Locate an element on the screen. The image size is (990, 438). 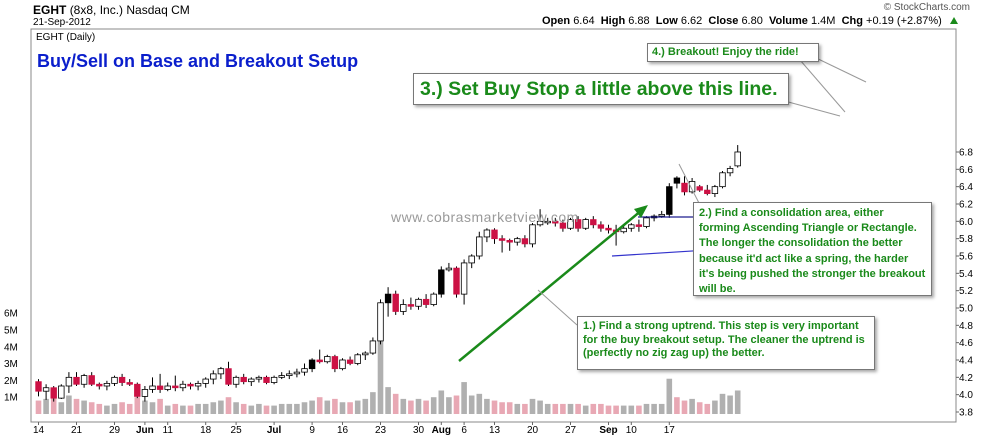
legend-label: EGHT (Daily) is located at coordinates (65, 37).